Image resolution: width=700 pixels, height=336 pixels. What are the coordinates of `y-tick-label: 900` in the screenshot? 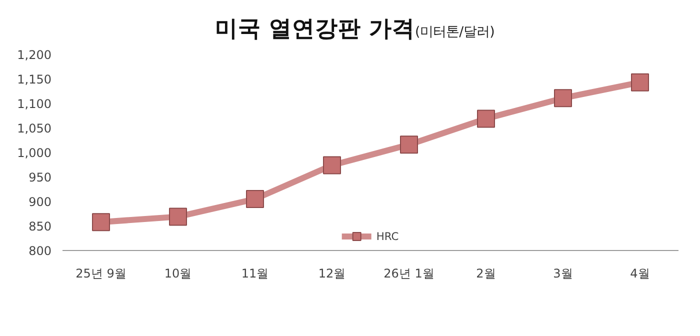 It's located at (40, 202).